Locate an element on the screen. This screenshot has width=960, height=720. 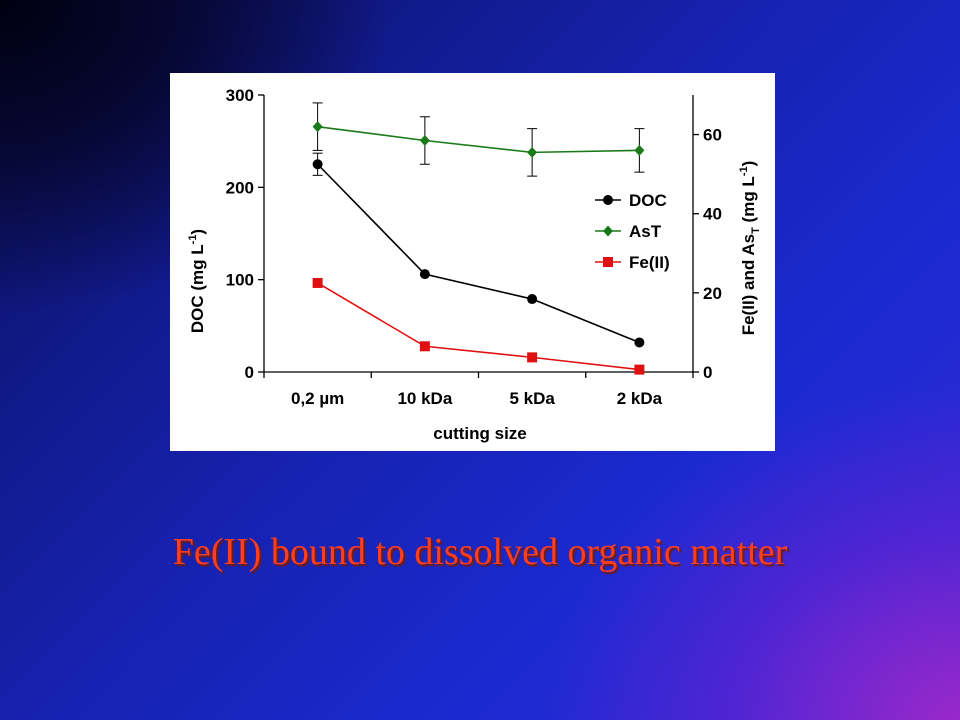
x-tick-label: 2 kDa is located at coordinates (640, 398).